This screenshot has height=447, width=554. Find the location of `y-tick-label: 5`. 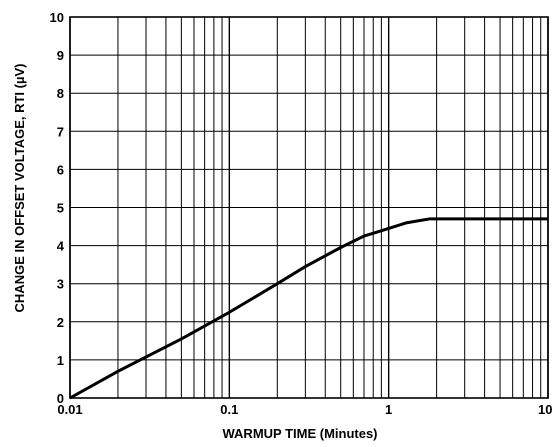

y-tick-label: 5 is located at coordinates (60, 208).